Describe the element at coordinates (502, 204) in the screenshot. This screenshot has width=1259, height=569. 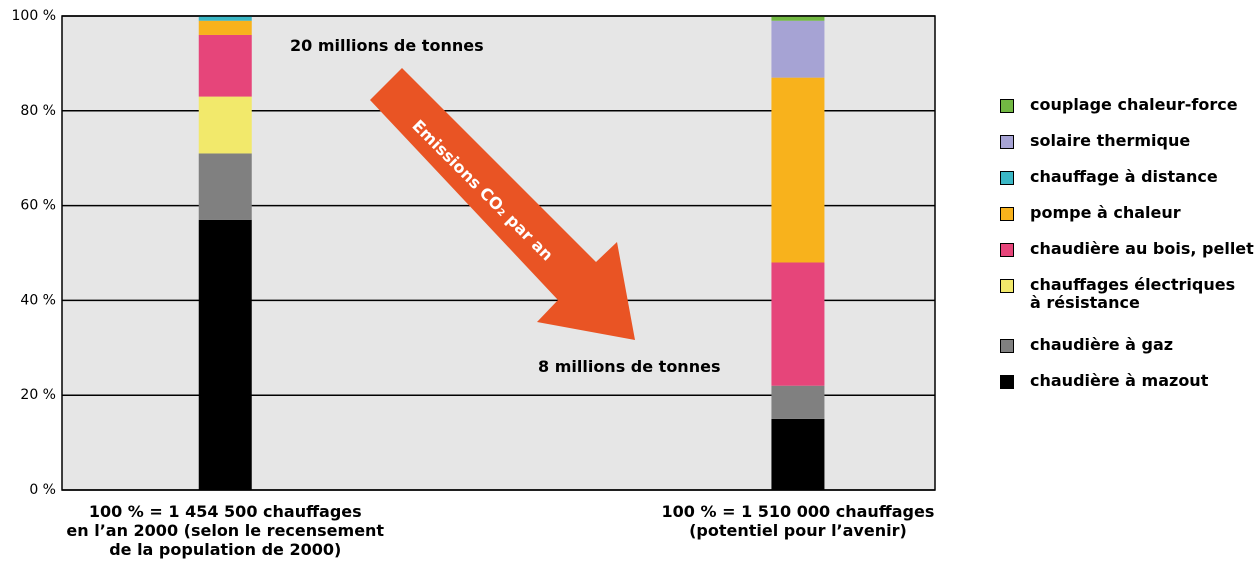
I see `arrow` at that location.